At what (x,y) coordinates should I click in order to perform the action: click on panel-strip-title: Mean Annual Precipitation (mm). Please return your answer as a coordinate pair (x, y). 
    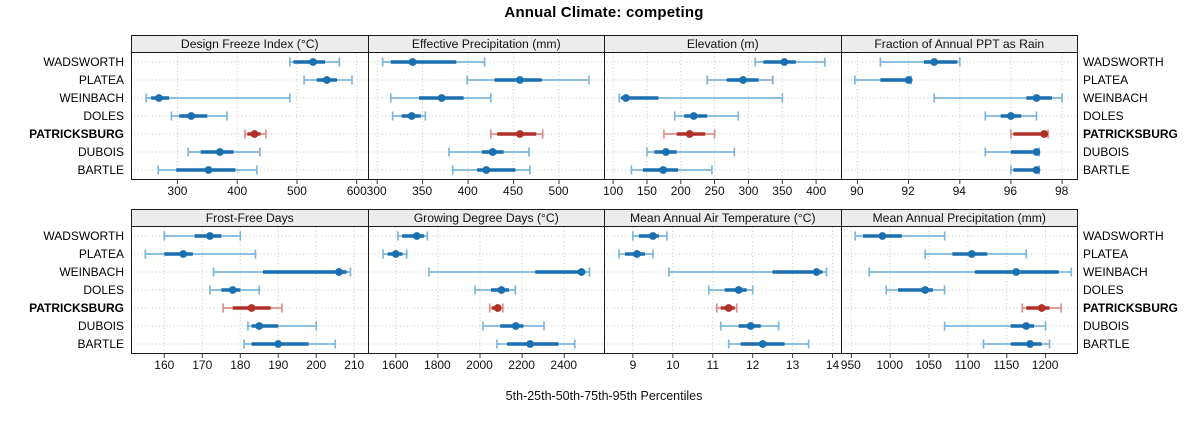
    Looking at the image, I should click on (959, 218).